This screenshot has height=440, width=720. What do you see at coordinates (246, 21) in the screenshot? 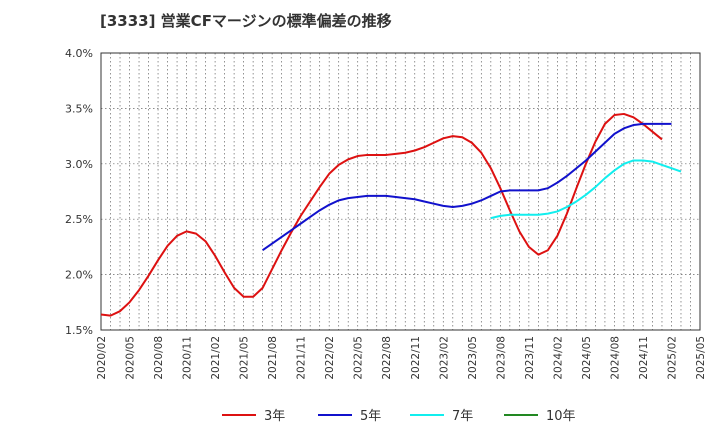
I see `chart-title: [3333] 営業CFマージンの標準偏差の推移` at bounding box center [246, 21].